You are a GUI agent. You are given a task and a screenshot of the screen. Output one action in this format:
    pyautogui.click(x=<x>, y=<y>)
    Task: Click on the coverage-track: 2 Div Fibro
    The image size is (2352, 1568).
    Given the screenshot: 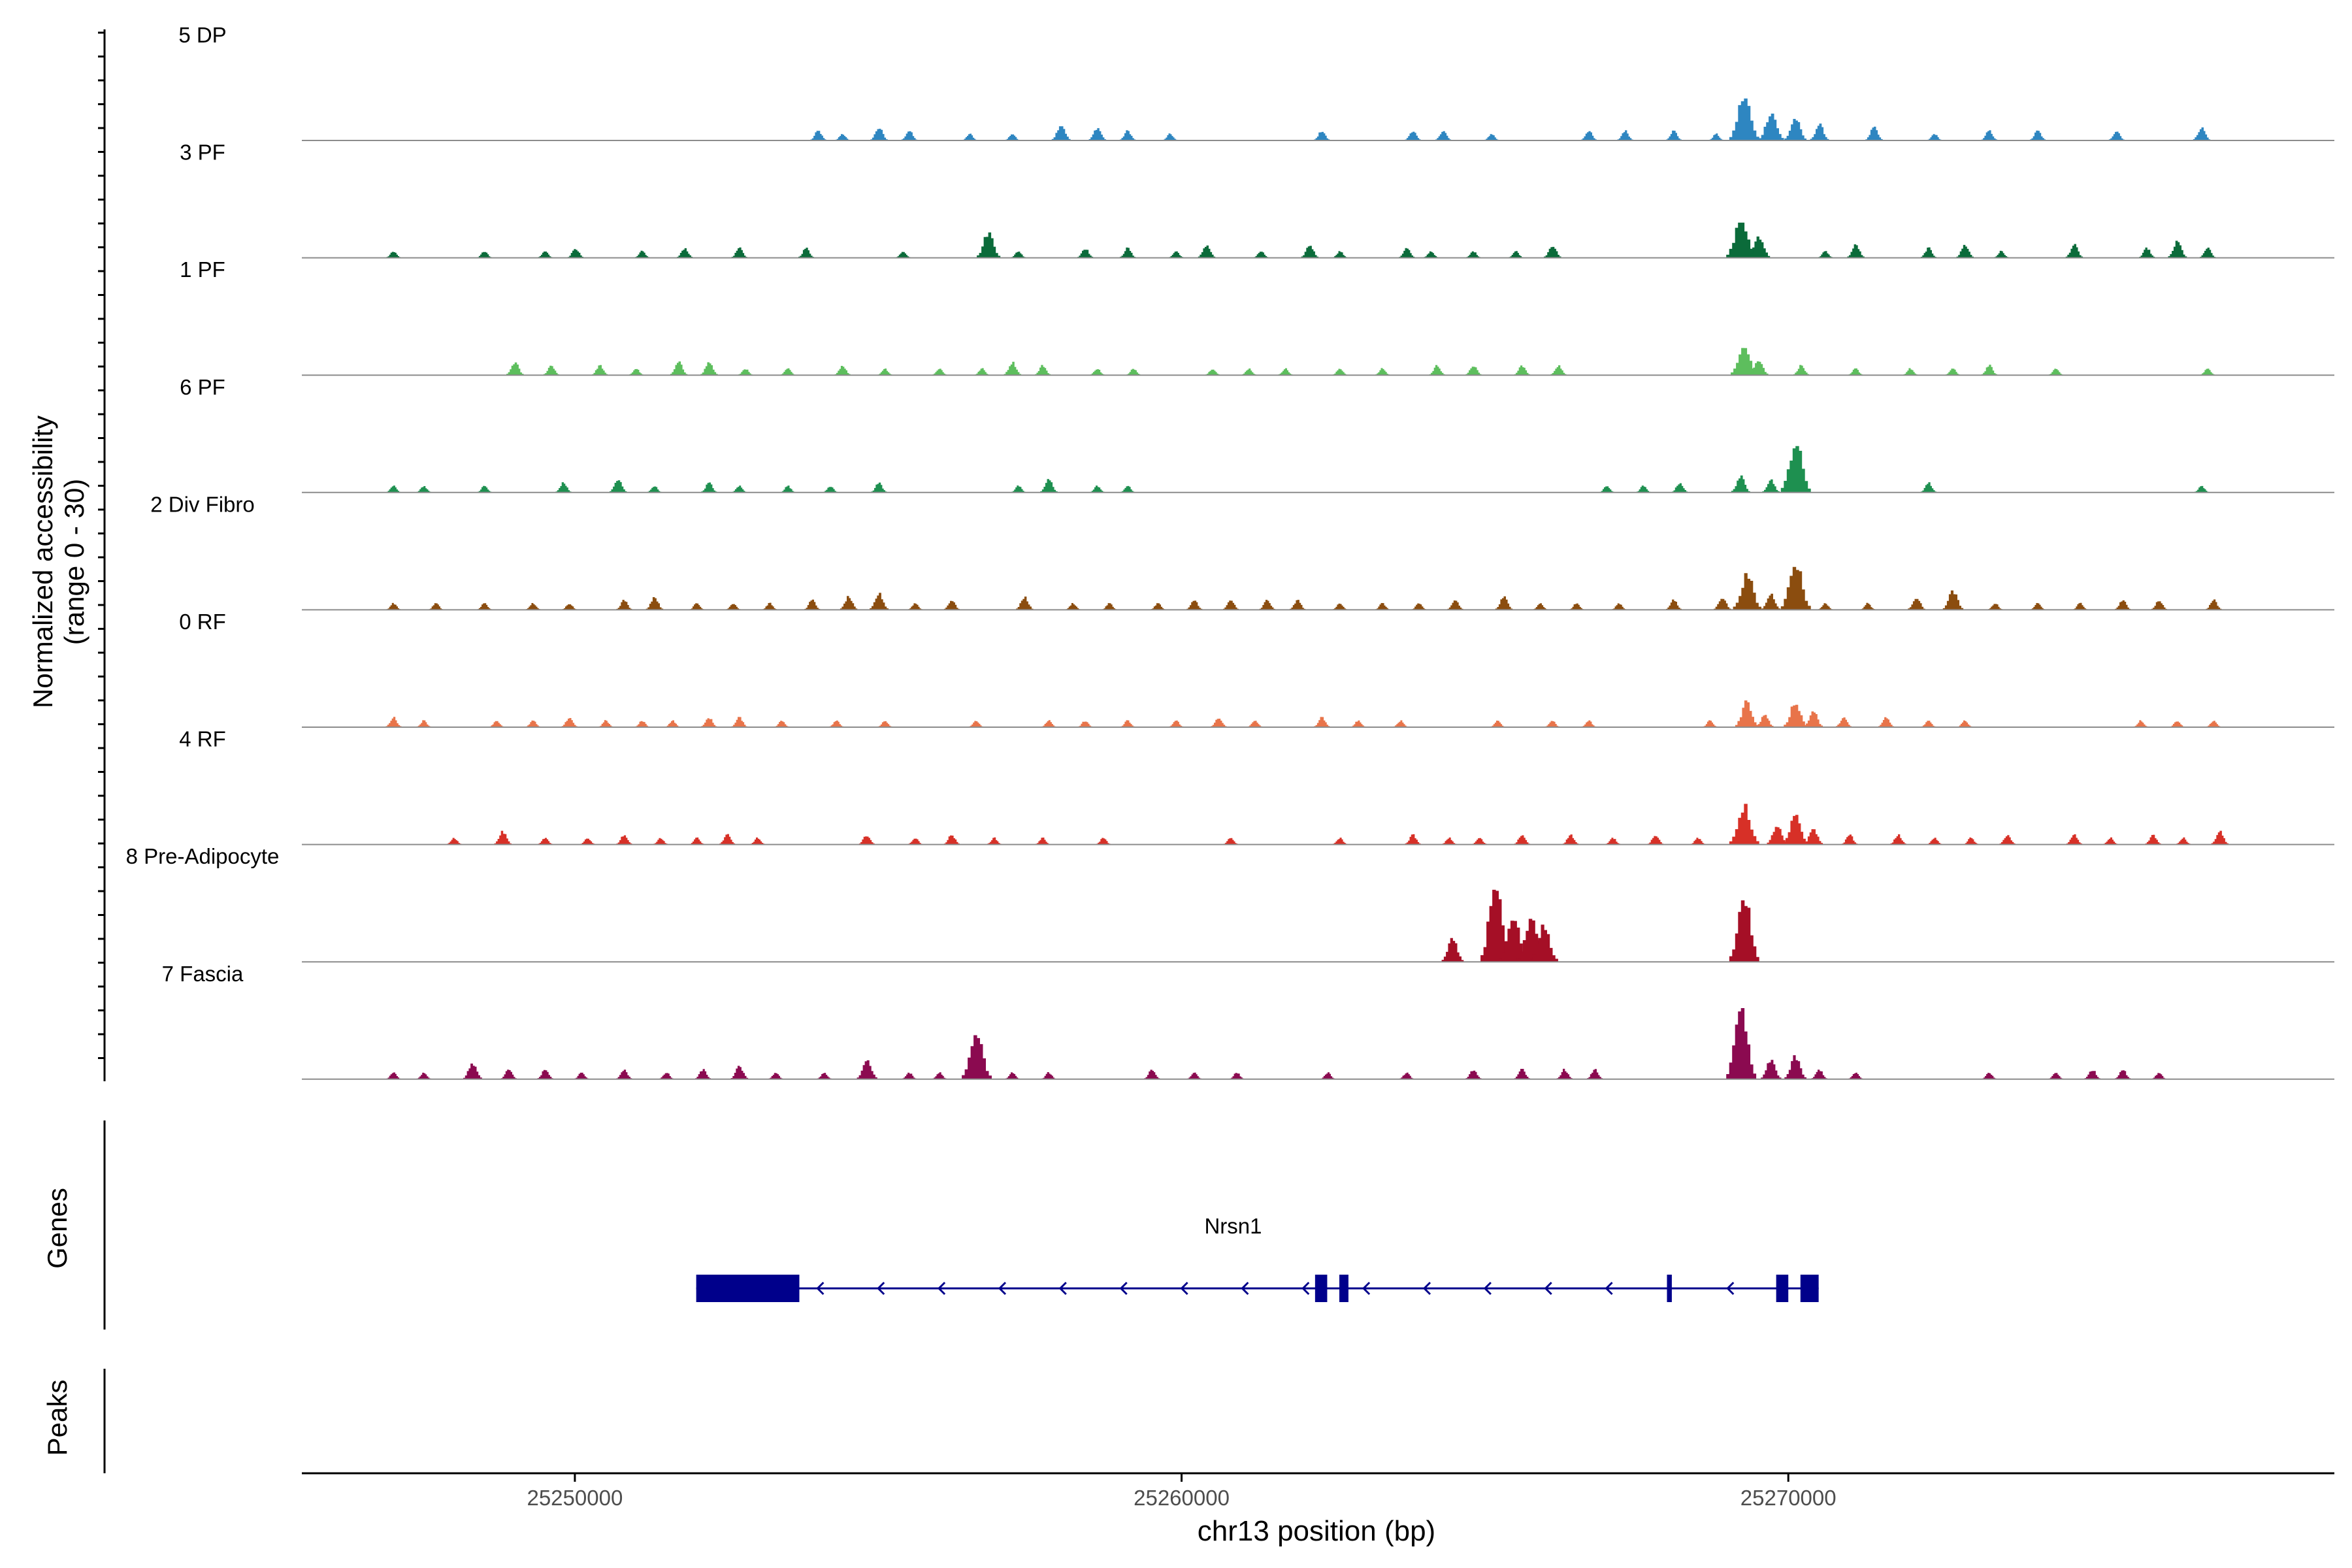 What is the action you would take?
    pyautogui.click(x=1242, y=551)
    